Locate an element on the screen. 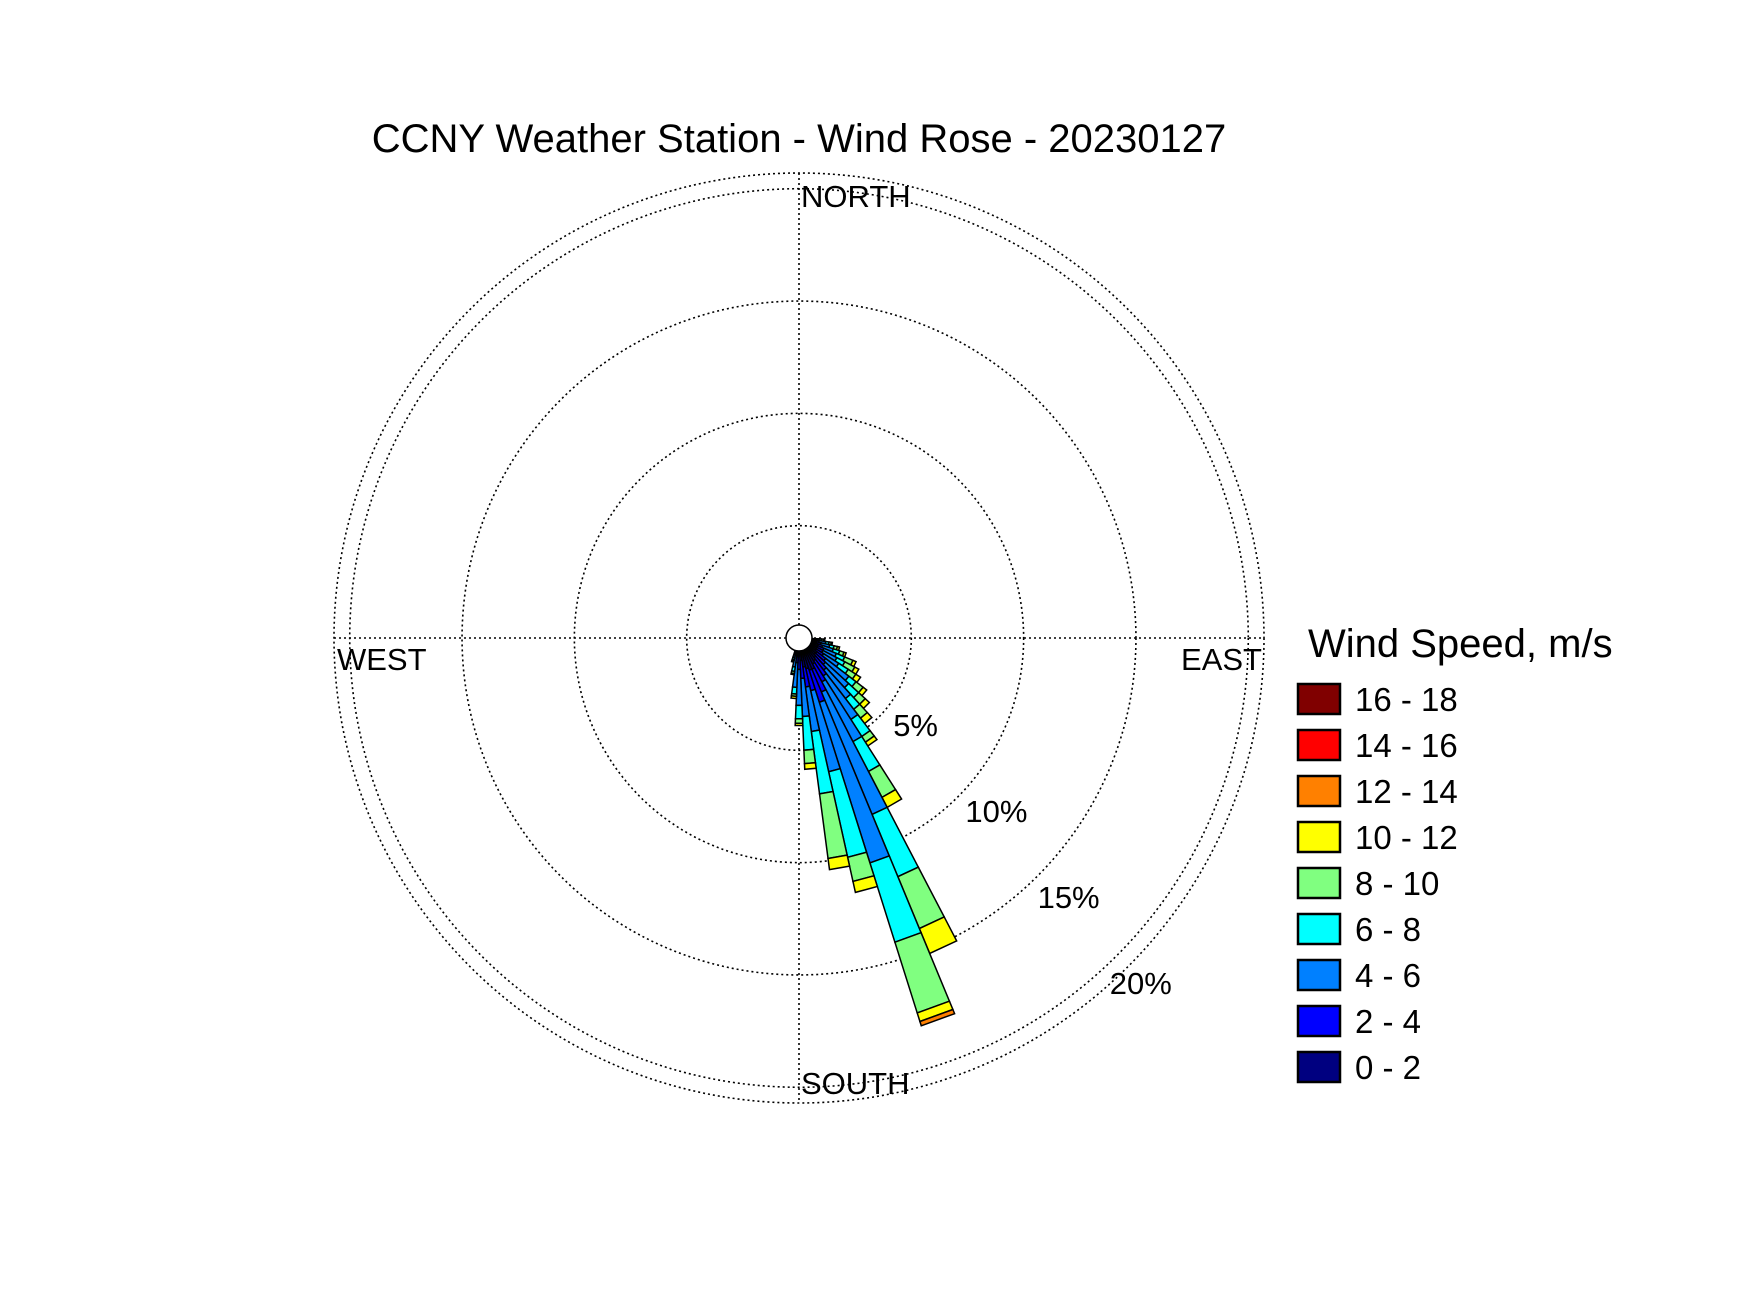  legend-label-6: 4 - 6 is located at coordinates (1388, 975).